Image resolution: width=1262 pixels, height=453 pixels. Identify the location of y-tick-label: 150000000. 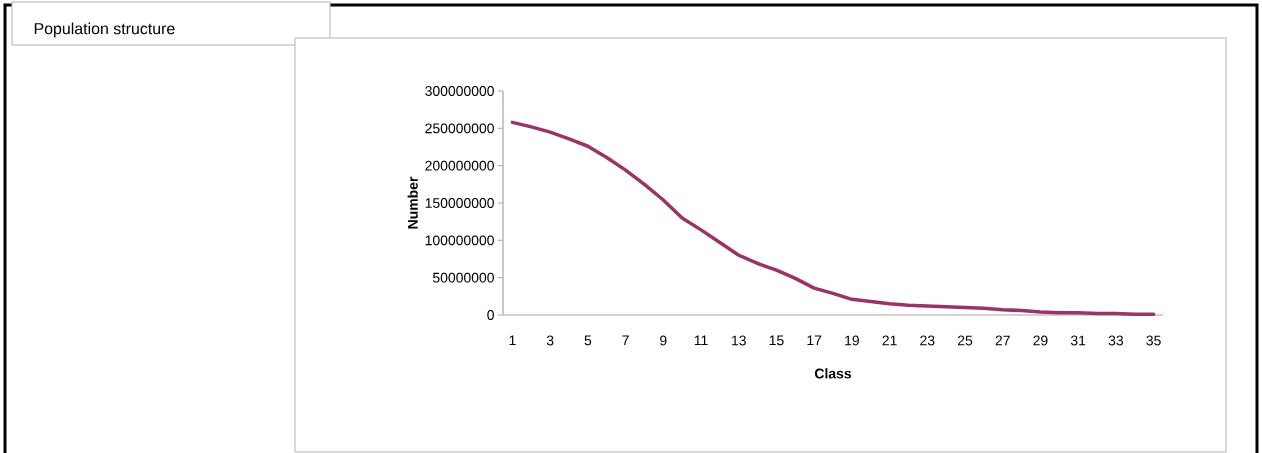
(459, 203).